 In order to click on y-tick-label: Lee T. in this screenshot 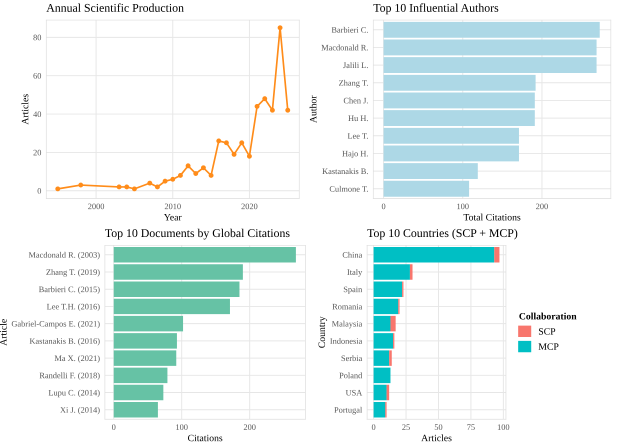, I will do `click(358, 136)`.